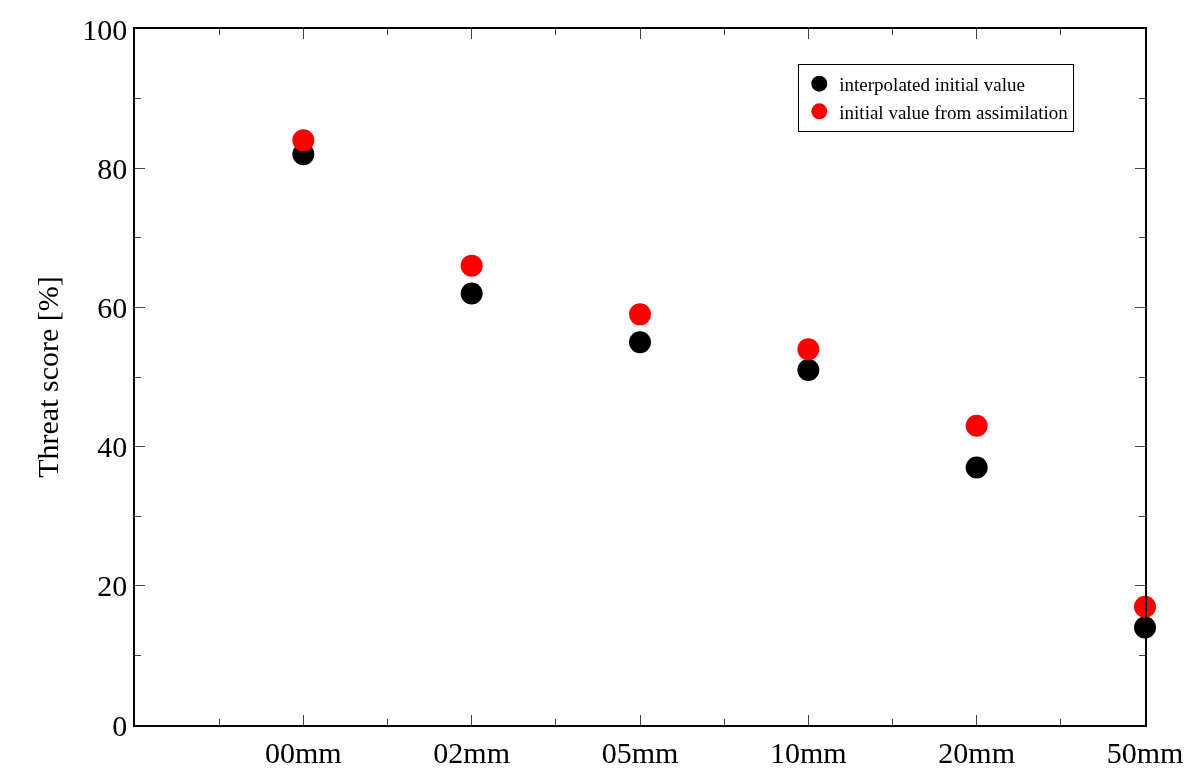 This screenshot has width=1203, height=781. I want to click on legend-label: initial value from assimilation, so click(954, 112).